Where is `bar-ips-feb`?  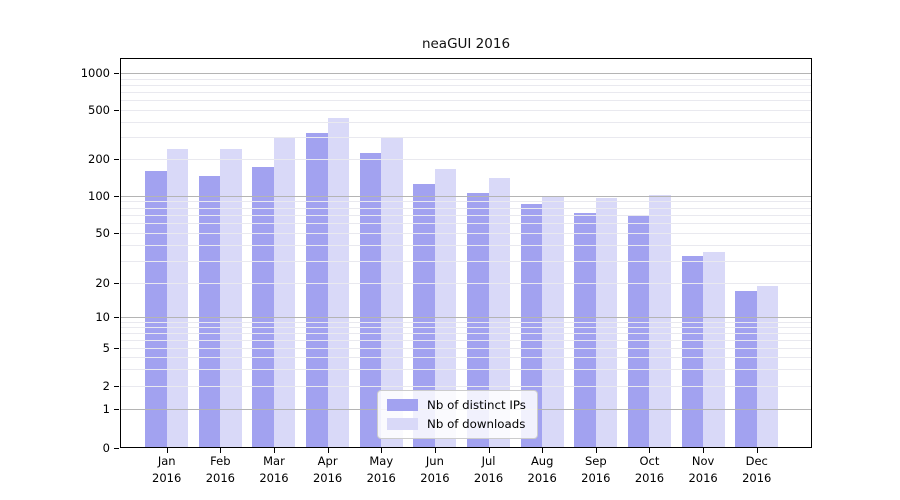
bar-ips-feb is located at coordinates (209, 312).